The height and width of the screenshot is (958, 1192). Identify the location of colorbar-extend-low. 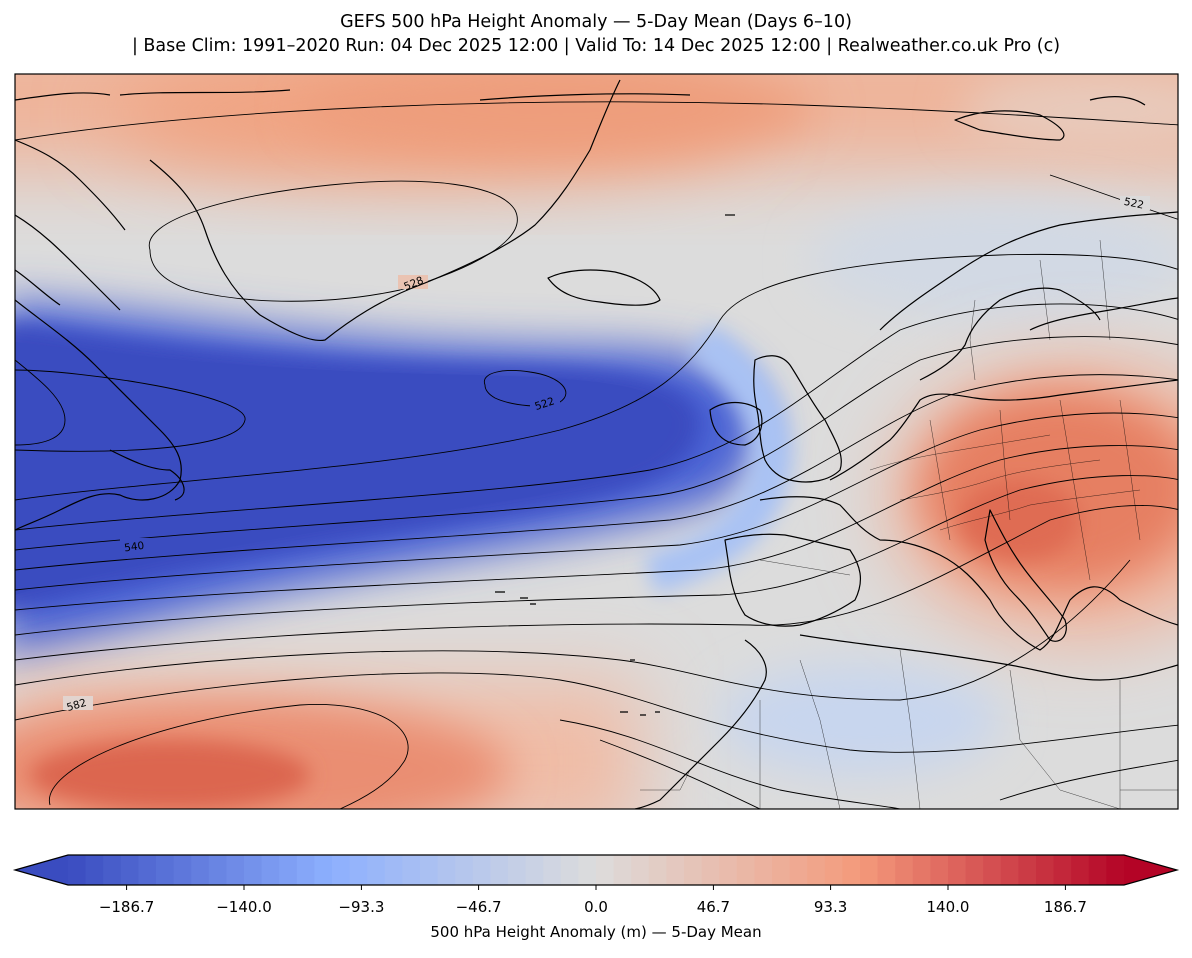
(41, 870).